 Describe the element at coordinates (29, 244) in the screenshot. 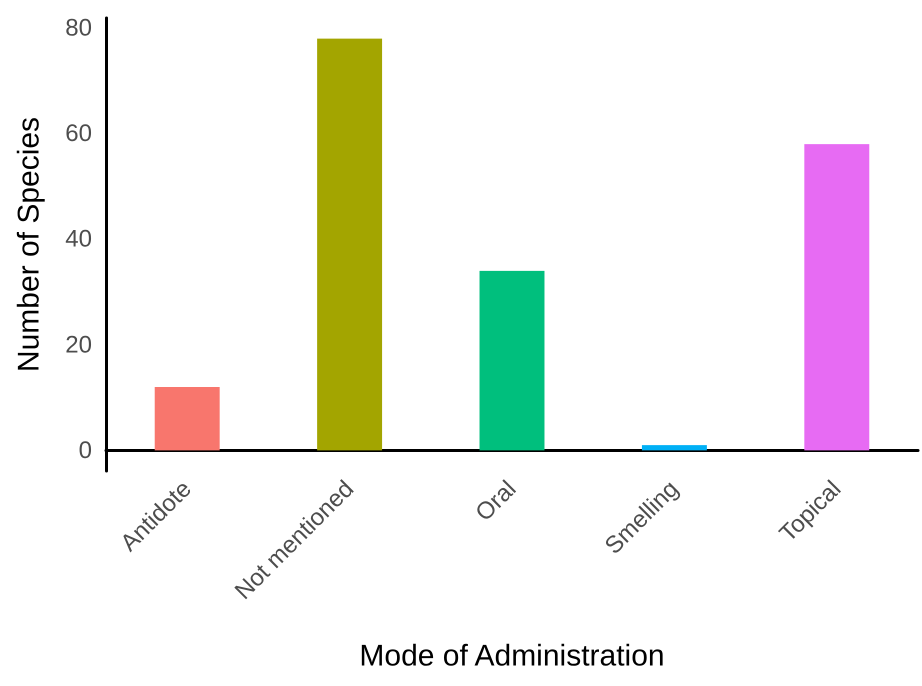

I see `y-axis-title: Number of Species` at that location.